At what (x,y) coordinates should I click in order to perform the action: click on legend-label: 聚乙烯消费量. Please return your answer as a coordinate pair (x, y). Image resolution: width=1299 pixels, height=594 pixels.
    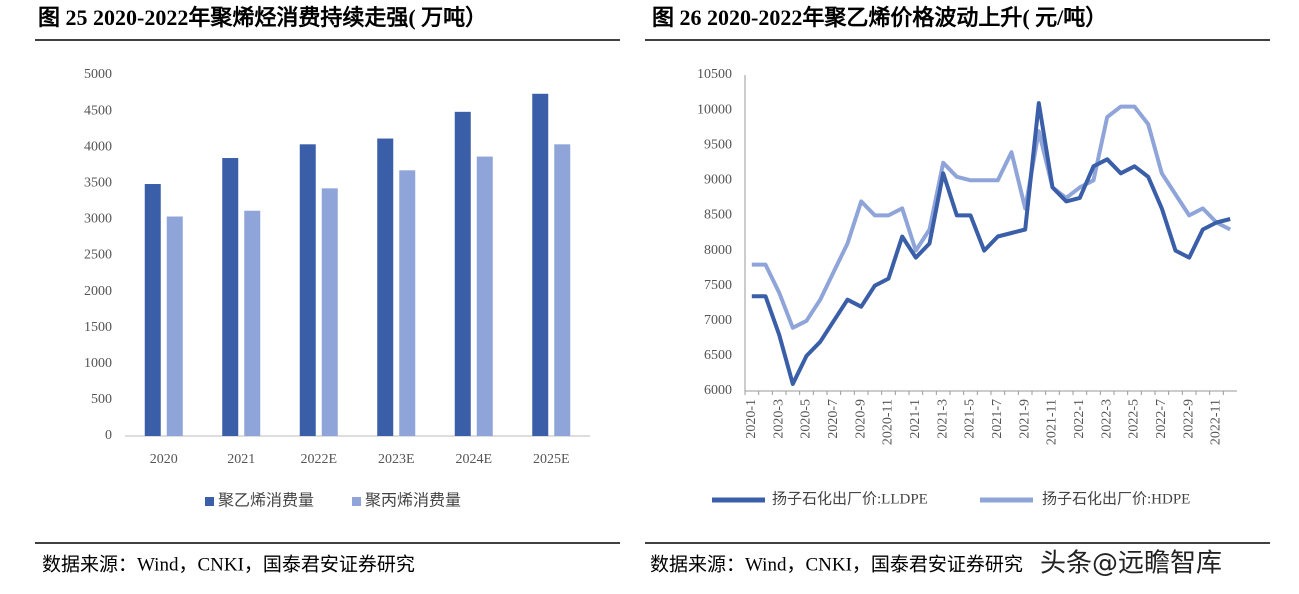
    Looking at the image, I should click on (266, 501).